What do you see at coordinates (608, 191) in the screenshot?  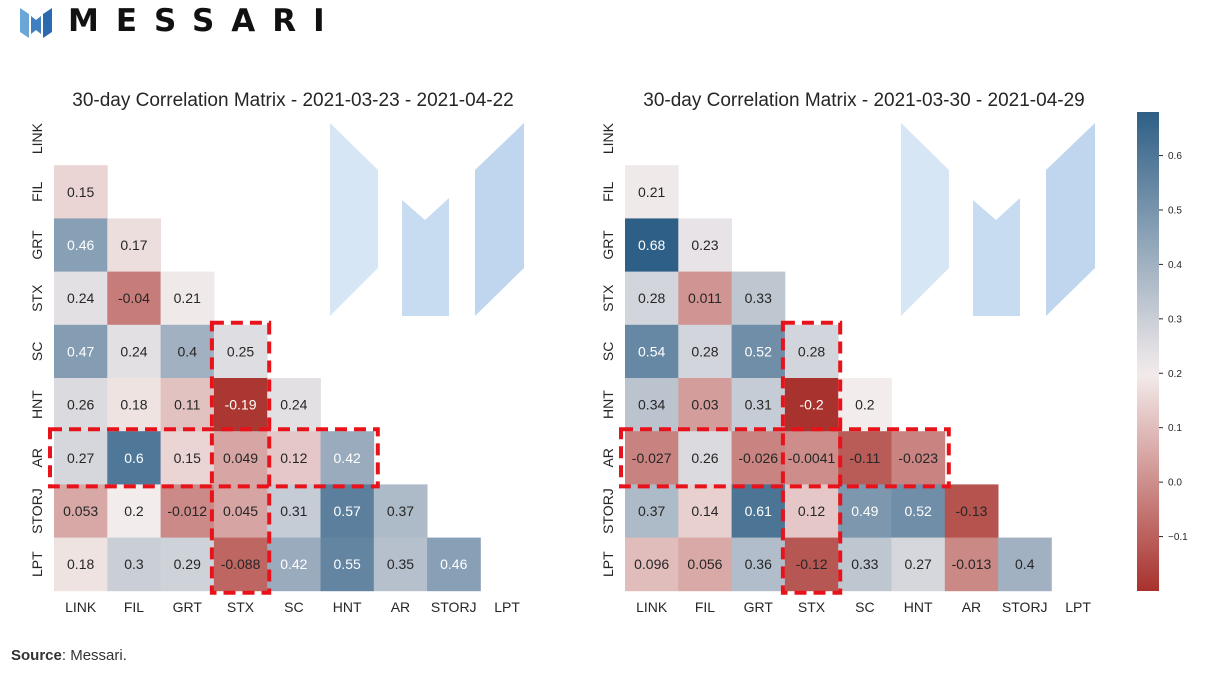 I see `y-tick-label: FIL` at bounding box center [608, 191].